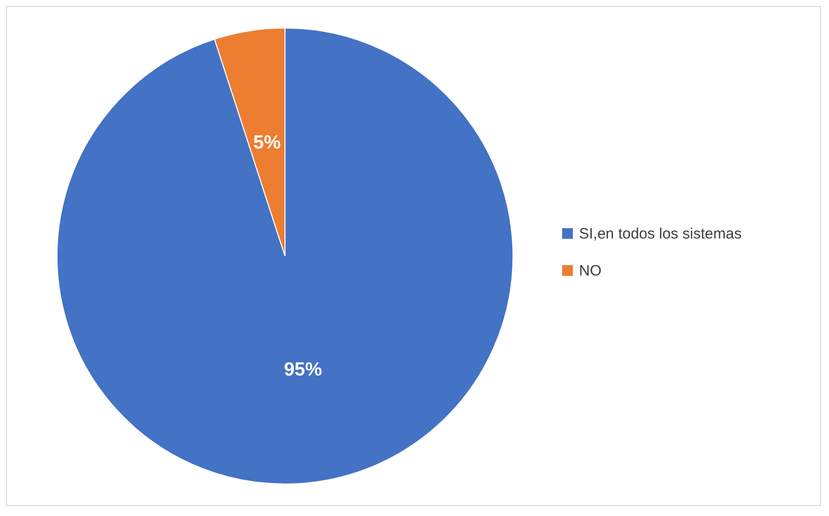 The image size is (829, 516). Describe the element at coordinates (590, 271) in the screenshot. I see `legend-label: NO` at that location.